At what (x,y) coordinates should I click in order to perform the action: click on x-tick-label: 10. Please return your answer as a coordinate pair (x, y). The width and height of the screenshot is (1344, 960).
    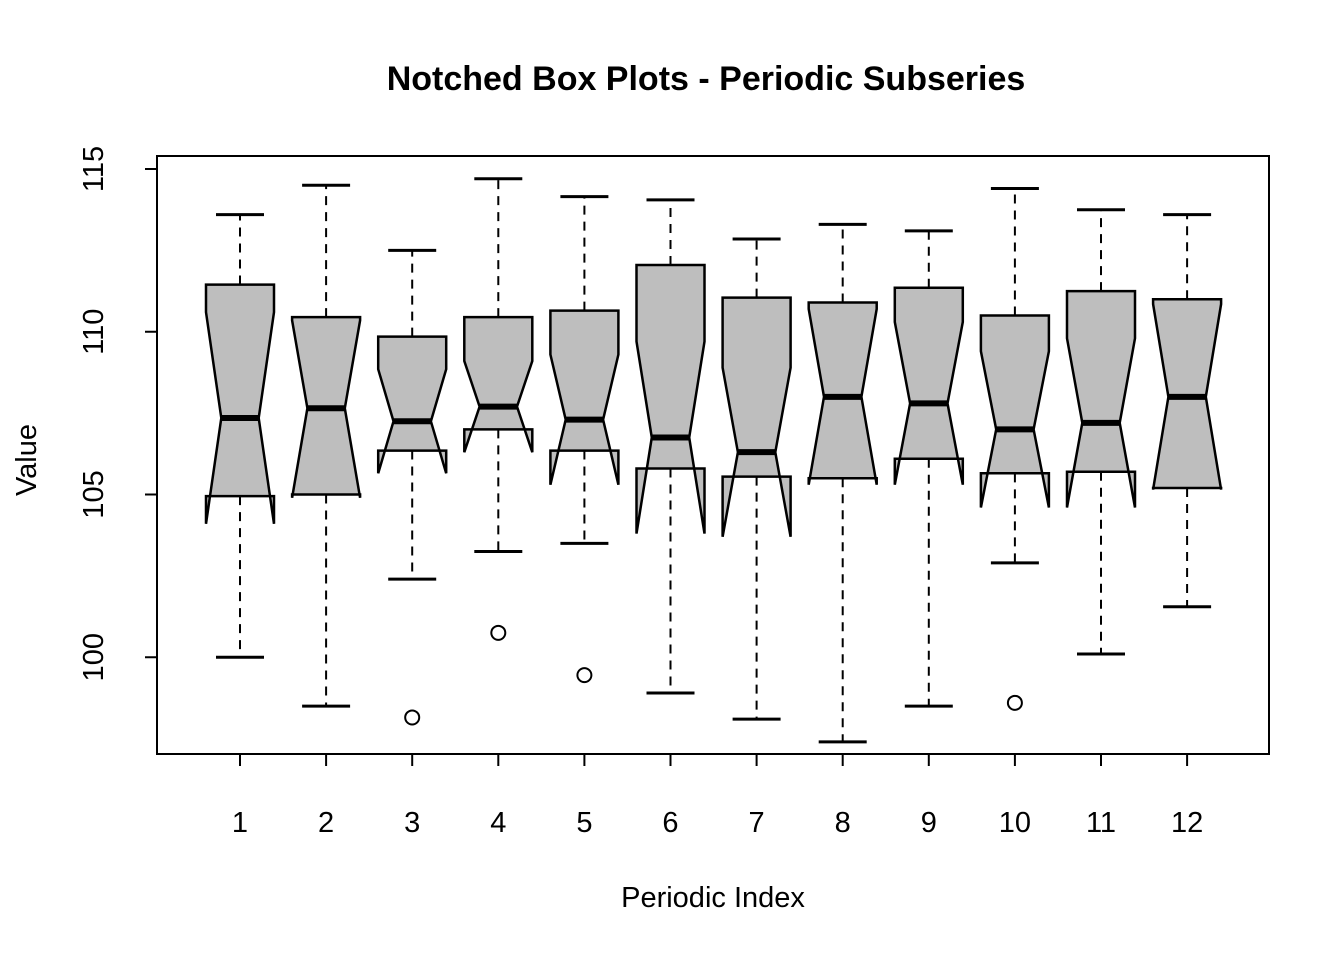
    Looking at the image, I should click on (1015, 823).